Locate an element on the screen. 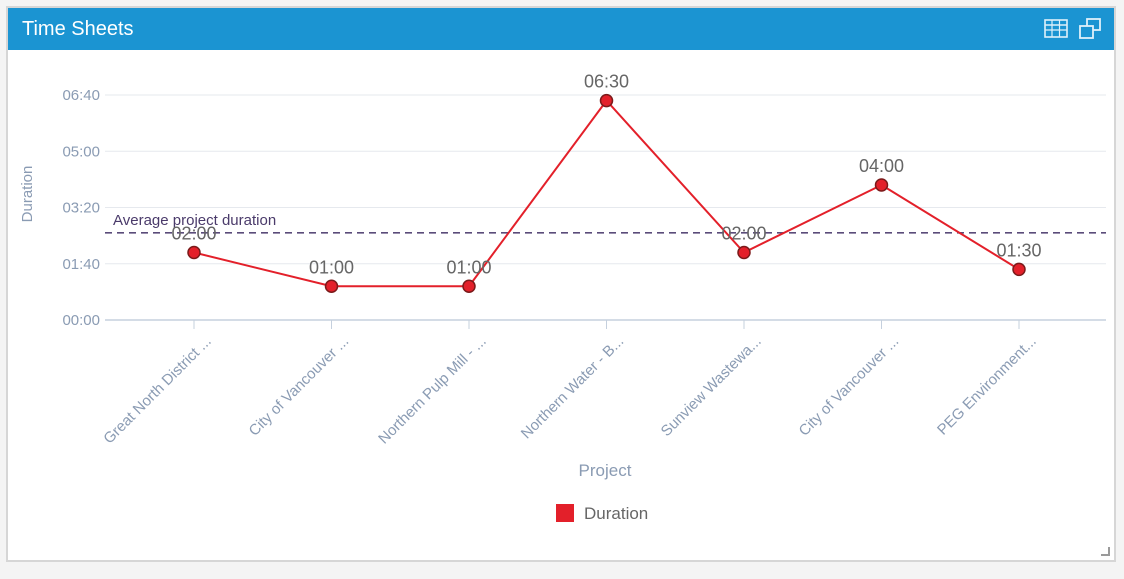 This screenshot has height=579, width=1124. average-line-label: Average project duration is located at coordinates (194, 220).